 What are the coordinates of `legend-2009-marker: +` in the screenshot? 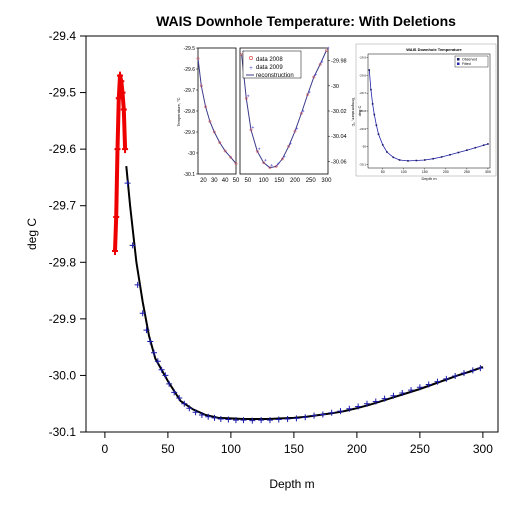 It's located at (251, 69).